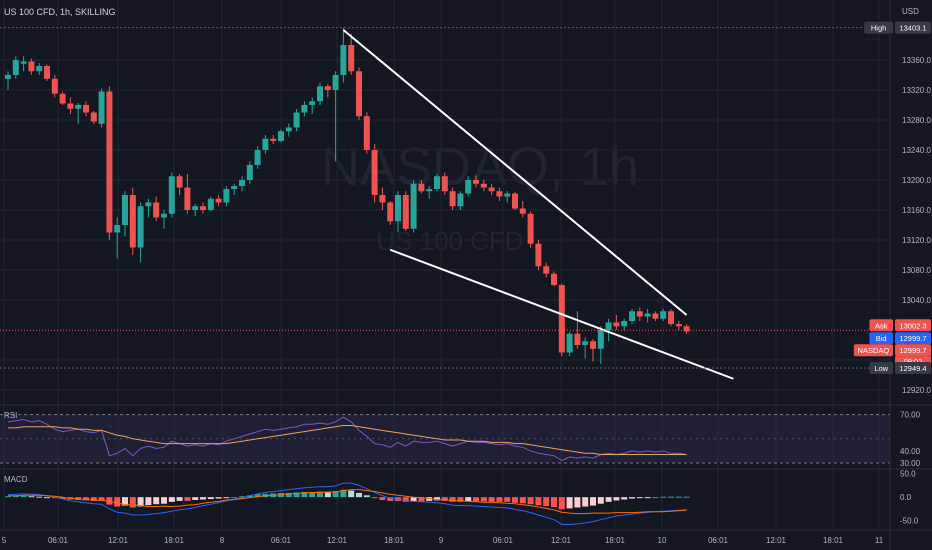 The width and height of the screenshot is (932, 550). What do you see at coordinates (337, 540) in the screenshot?
I see `time-tick-label: 12:01` at bounding box center [337, 540].